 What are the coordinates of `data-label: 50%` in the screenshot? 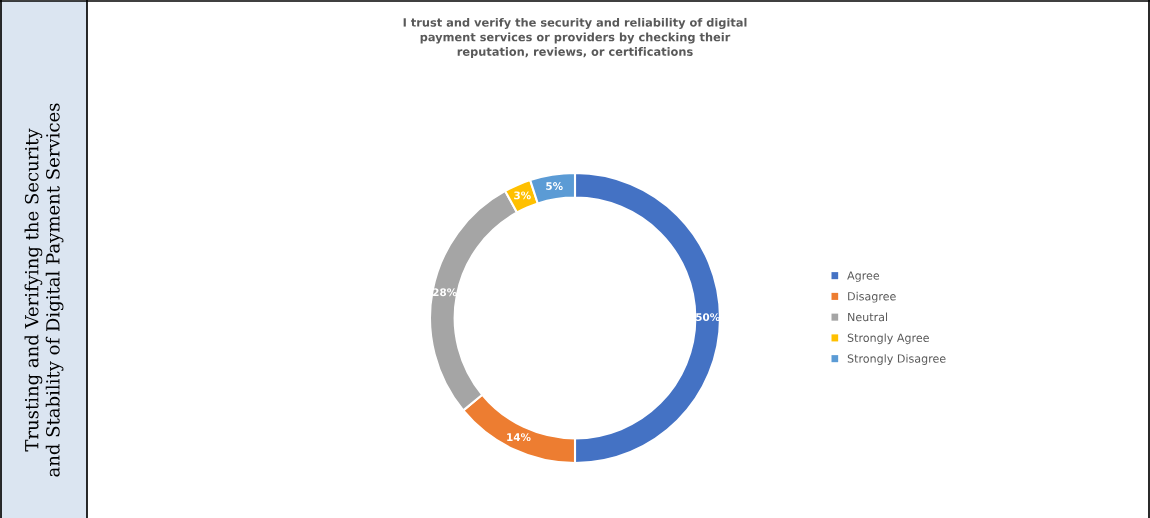 It's located at (708, 317).